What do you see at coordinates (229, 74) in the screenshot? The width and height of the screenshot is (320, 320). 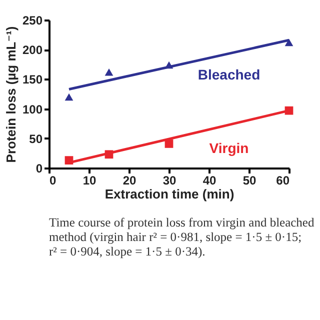 I see `series-label: Bleached` at bounding box center [229, 74].